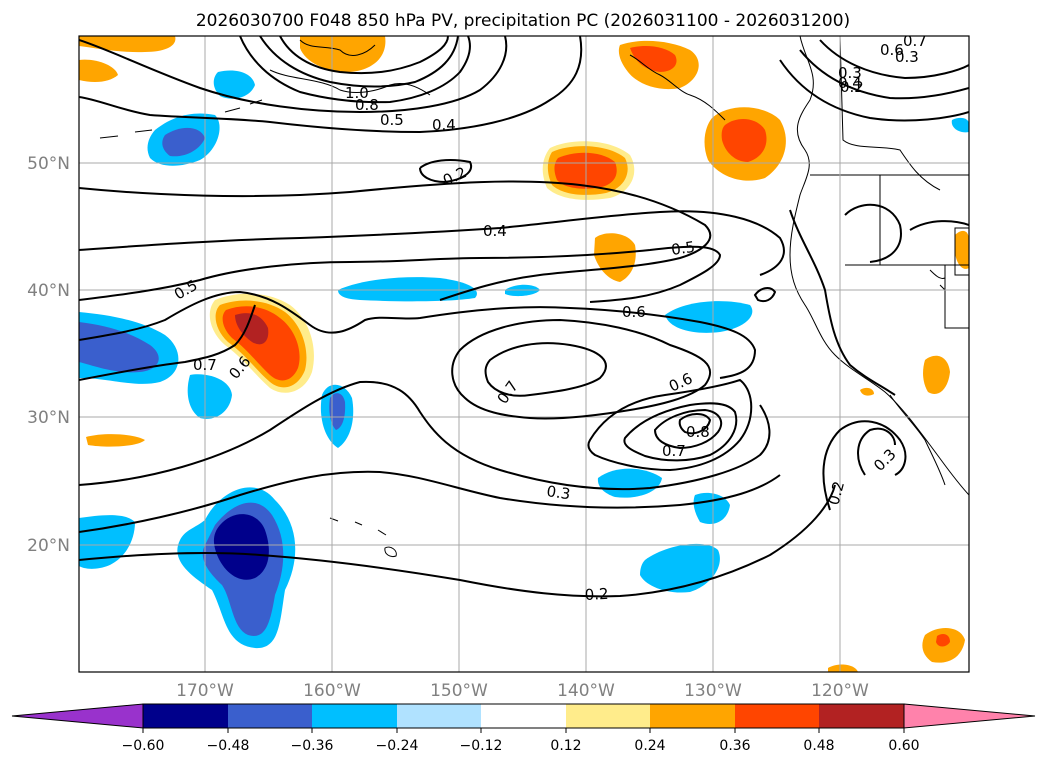 Image resolution: width=1047 pixels, height=765 pixels. Describe the element at coordinates (77, 716) in the screenshot. I see `colorbar-extend-min` at that location.